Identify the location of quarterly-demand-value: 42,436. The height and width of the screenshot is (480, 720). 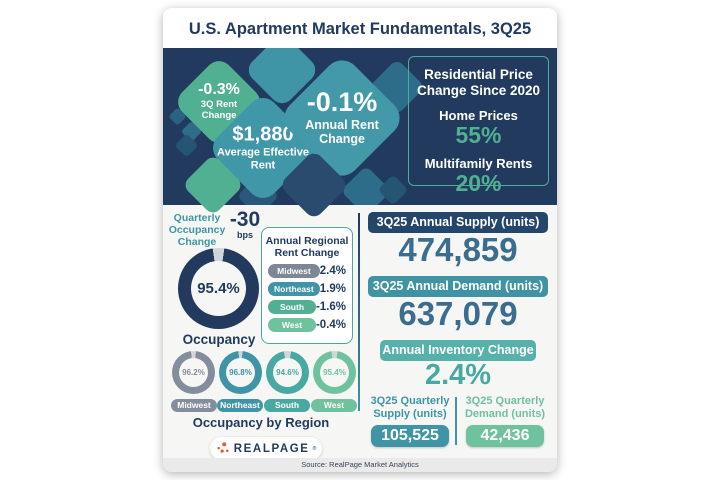
(505, 435).